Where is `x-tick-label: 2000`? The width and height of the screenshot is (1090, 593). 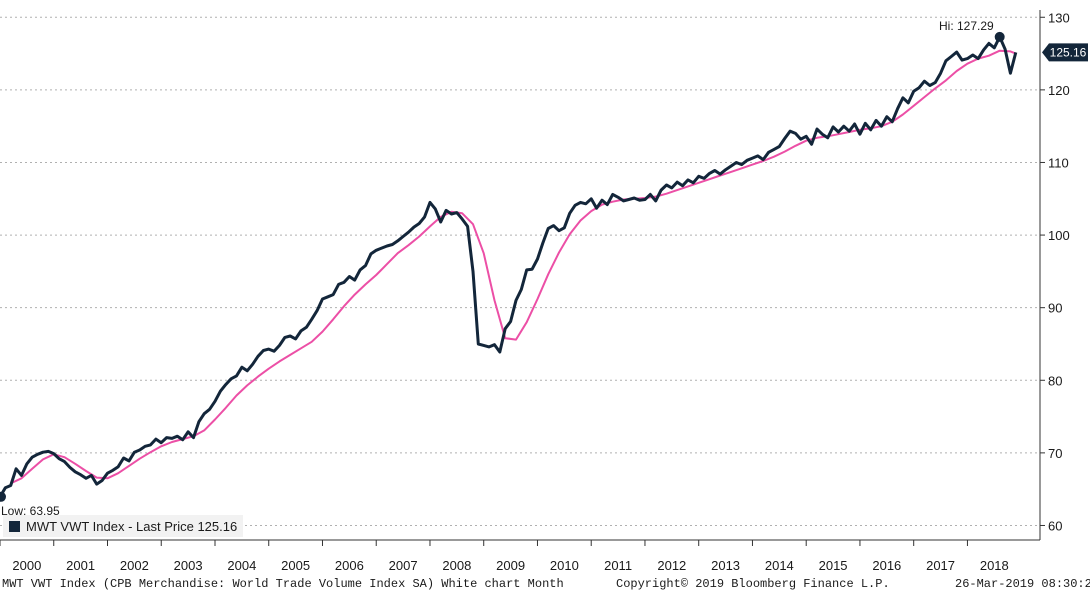 x-tick-label: 2000 is located at coordinates (26, 565).